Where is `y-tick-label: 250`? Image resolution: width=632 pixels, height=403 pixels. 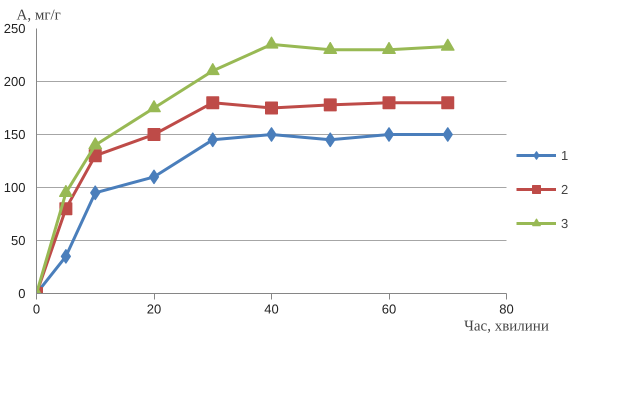 y-tick-label: 250 is located at coordinates (15, 28).